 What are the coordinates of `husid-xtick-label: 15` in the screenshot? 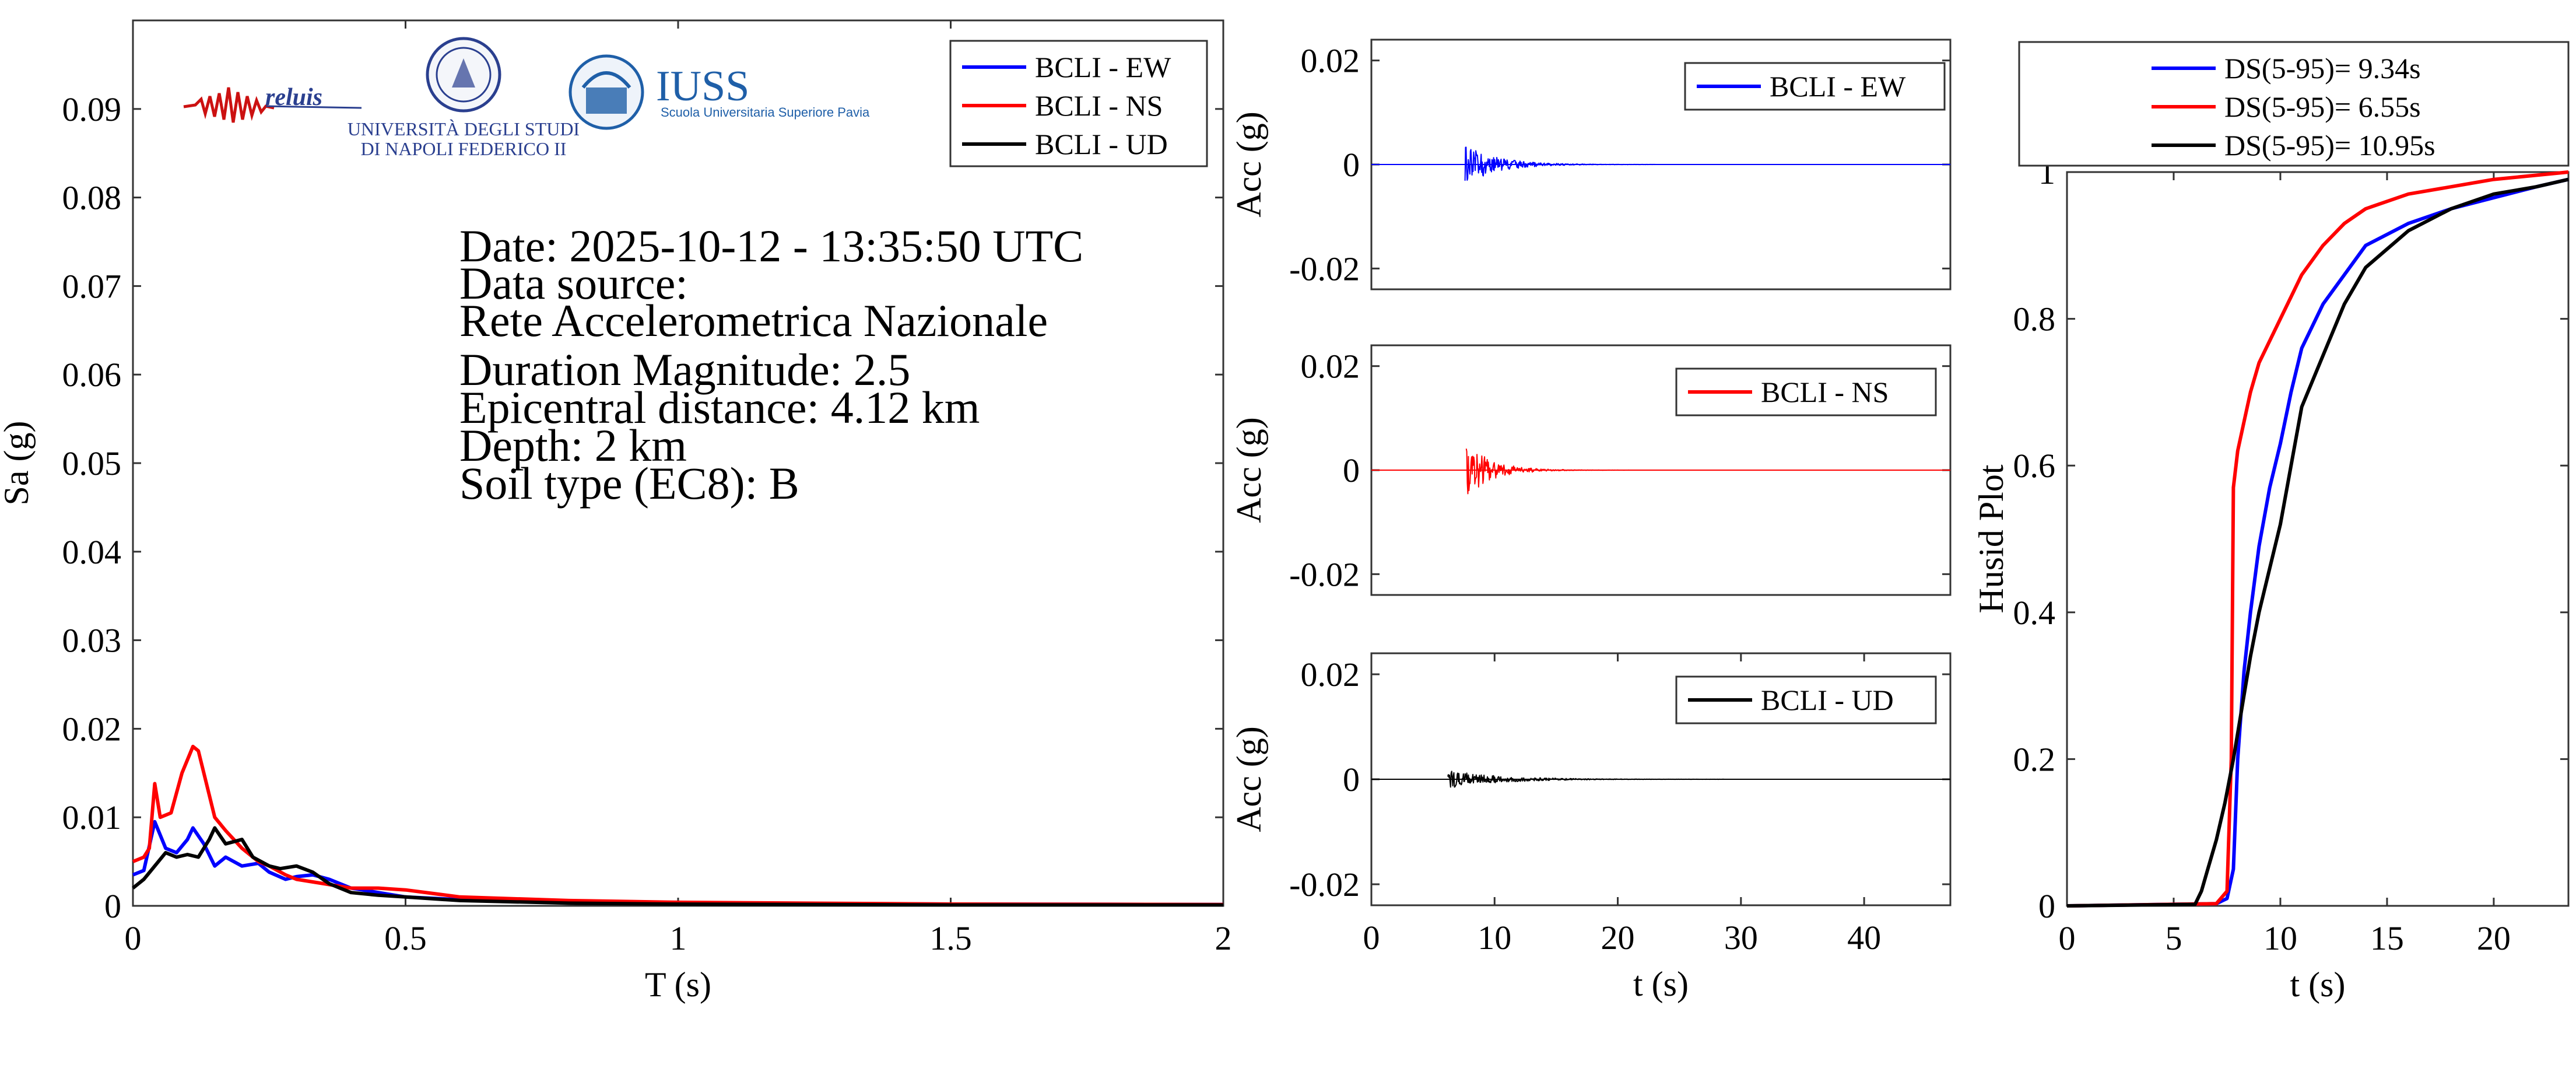 It's located at (2387, 938).